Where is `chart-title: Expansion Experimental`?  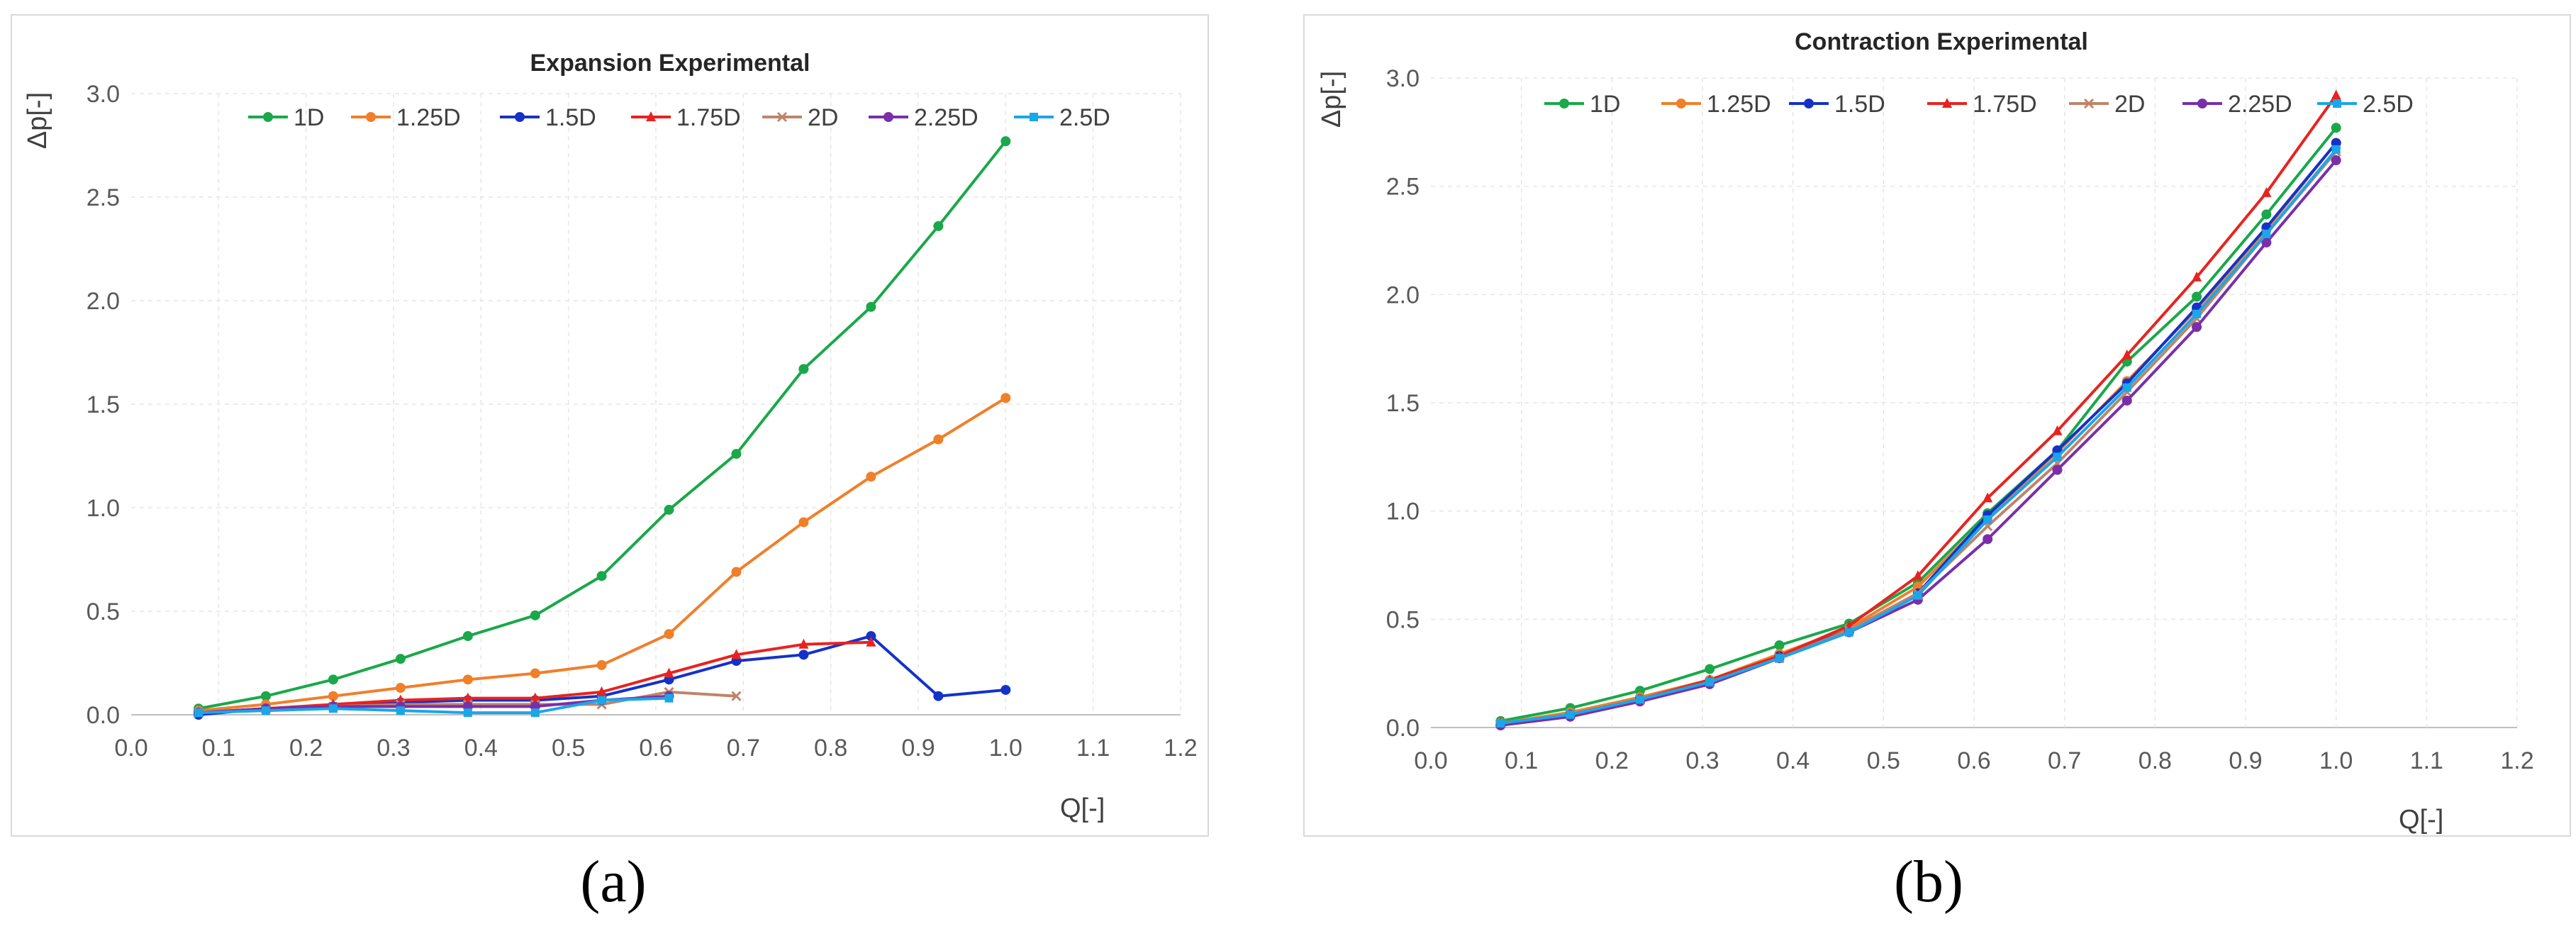
chart-title: Expansion Experimental is located at coordinates (670, 64).